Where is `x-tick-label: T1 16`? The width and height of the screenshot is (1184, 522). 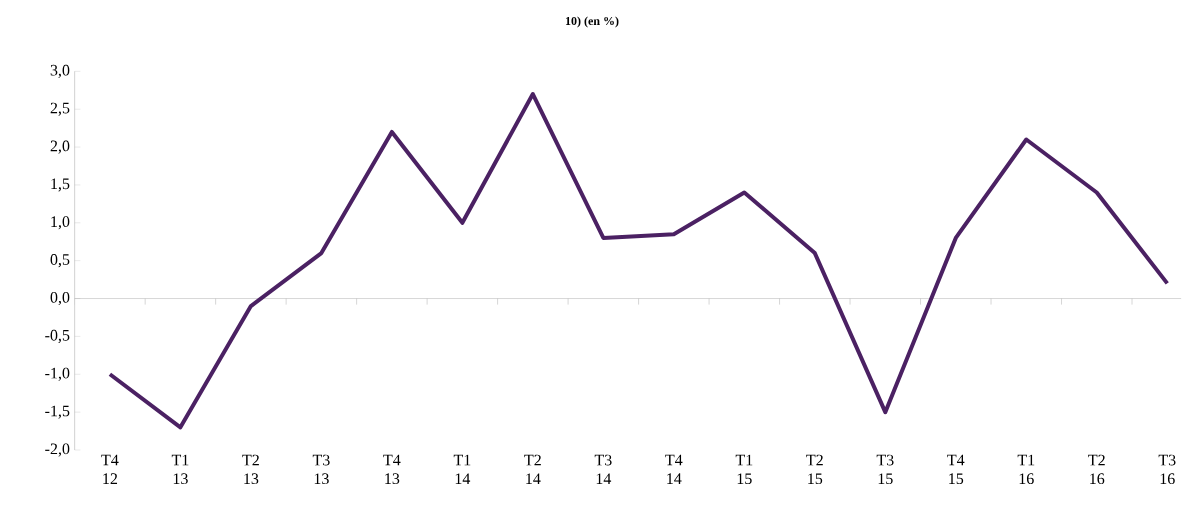
x-tick-label: T1 16 is located at coordinates (1026, 469).